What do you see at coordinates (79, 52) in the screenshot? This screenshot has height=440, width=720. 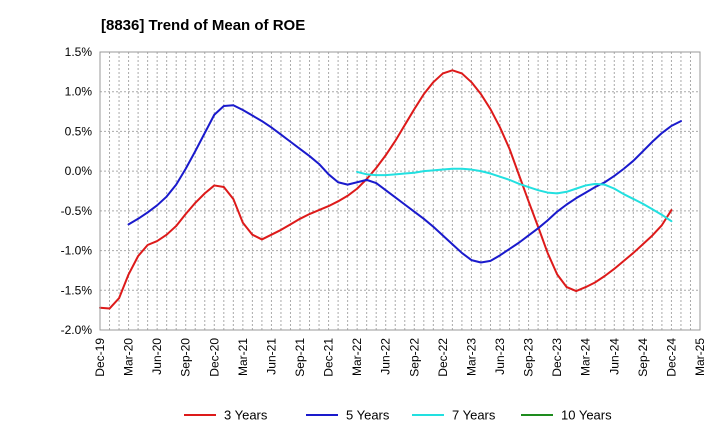 I see `y-tick-label: 1.5%` at bounding box center [79, 52].